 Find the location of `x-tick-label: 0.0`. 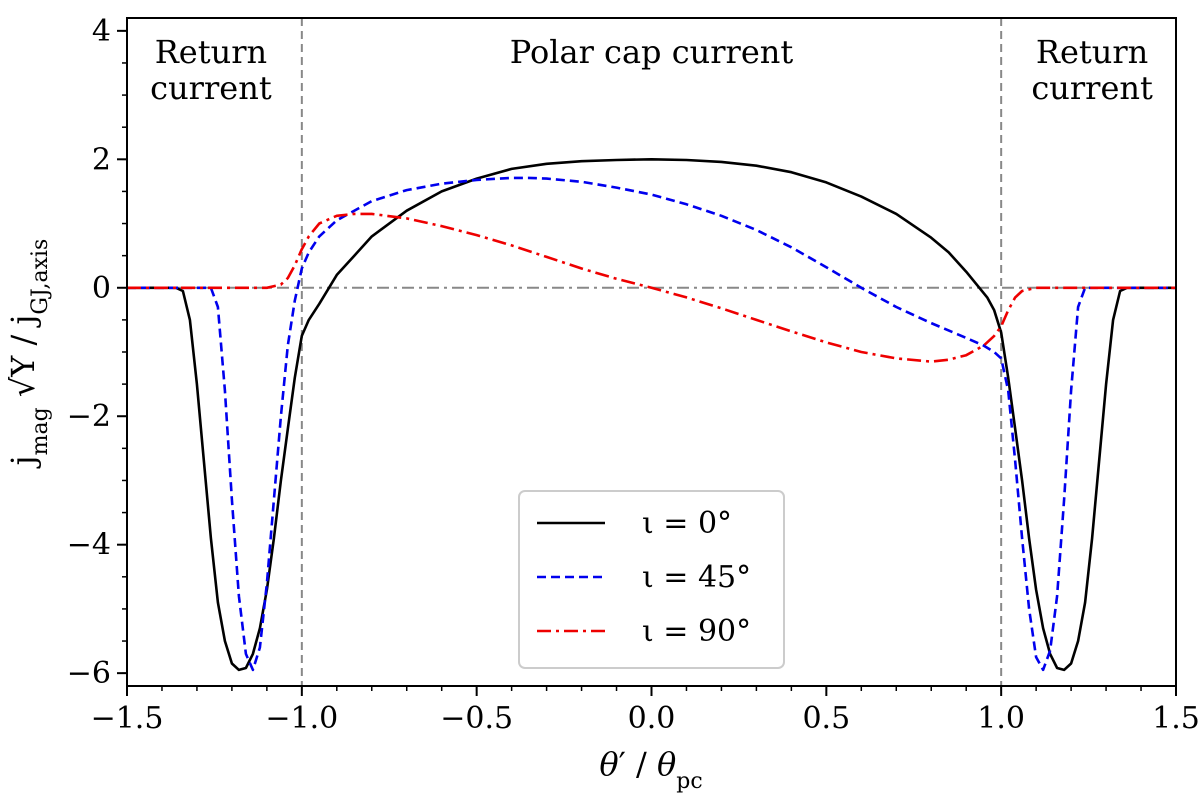

x-tick-label: 0.0 is located at coordinates (652, 718).